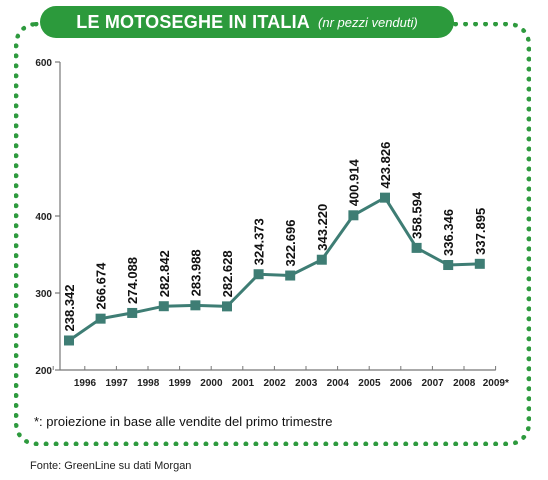 The image size is (548, 480). Describe the element at coordinates (195, 272) in the screenshot. I see `data-label: 283.988` at that location.